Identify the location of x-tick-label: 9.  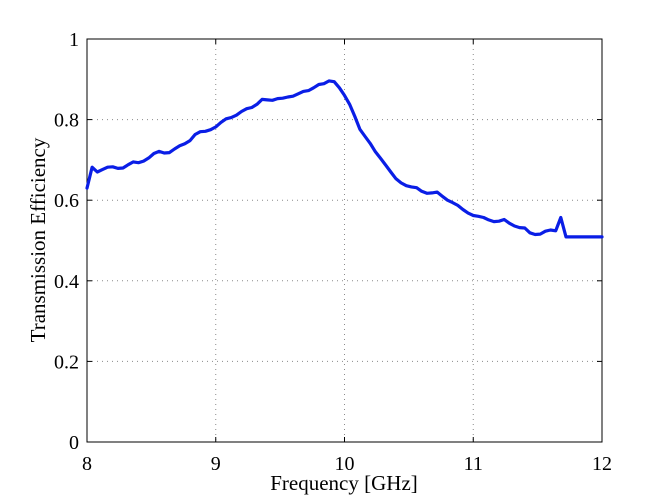
(216, 464).